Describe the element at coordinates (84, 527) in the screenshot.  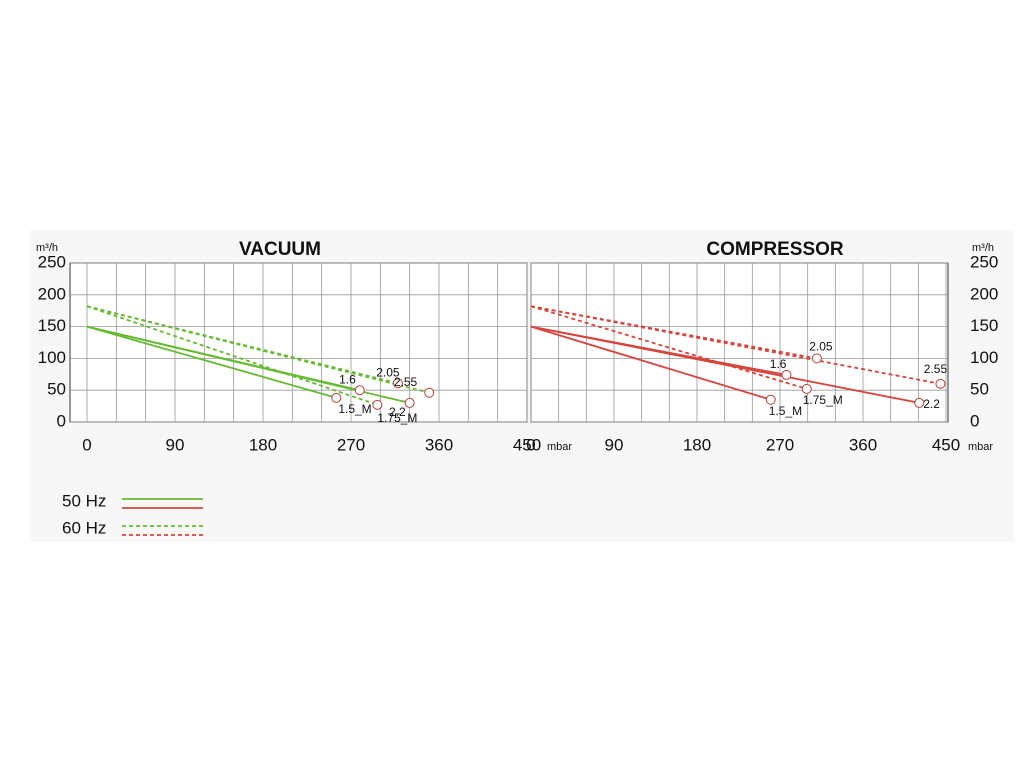
I see `legend-label: 60 Hz` at that location.